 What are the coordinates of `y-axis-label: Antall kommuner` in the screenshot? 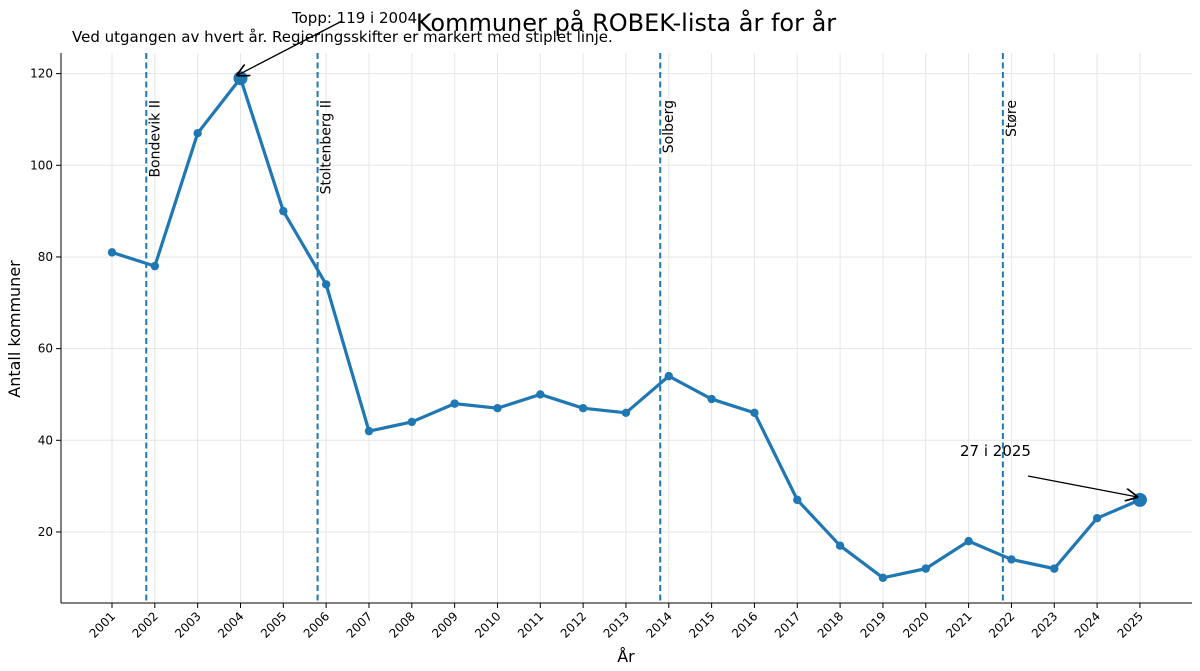 It's located at (14, 329).